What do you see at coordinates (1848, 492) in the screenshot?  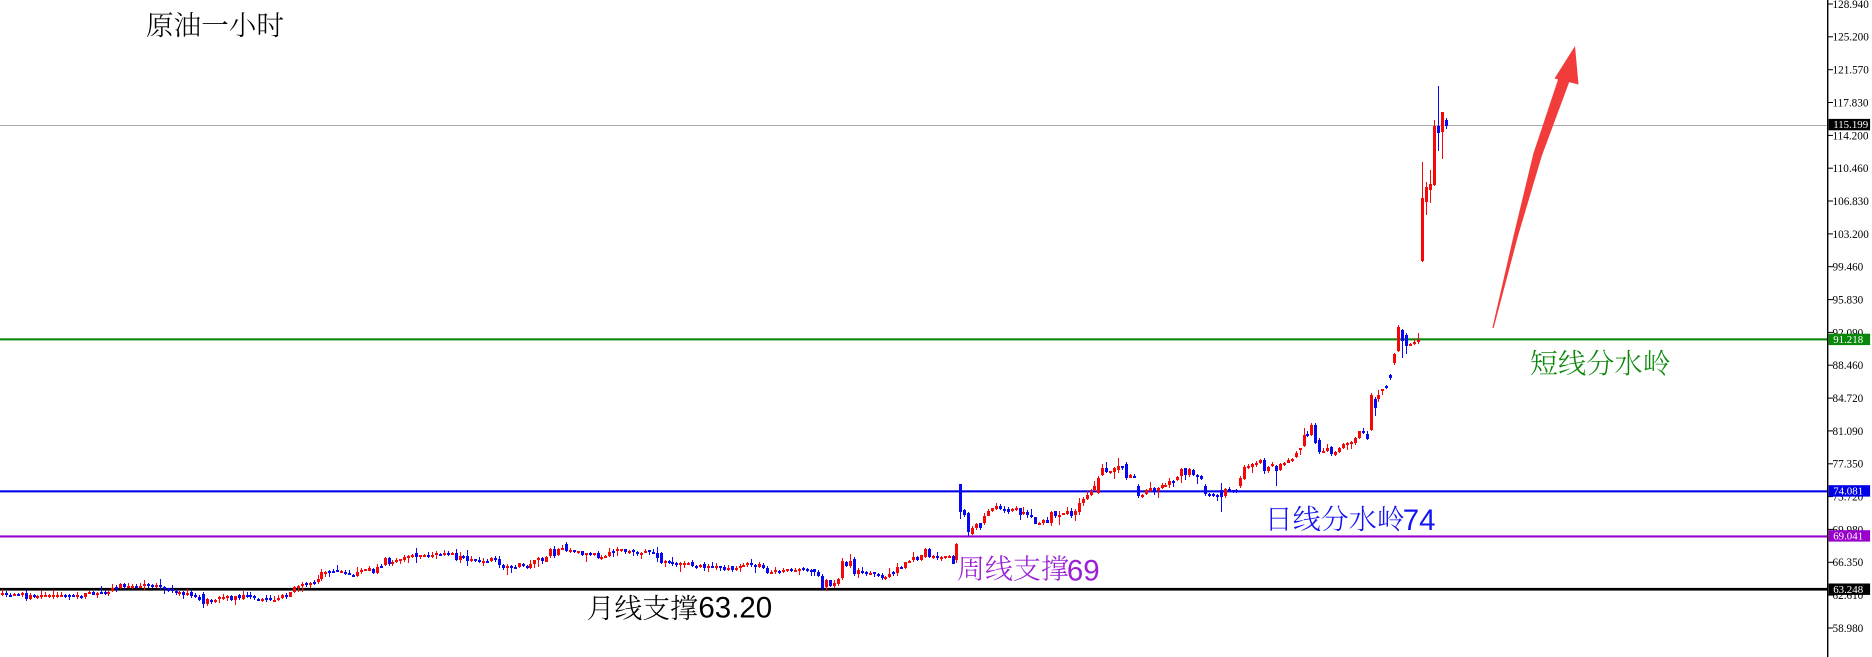 I see `svg-text: 74.081` at bounding box center [1848, 492].